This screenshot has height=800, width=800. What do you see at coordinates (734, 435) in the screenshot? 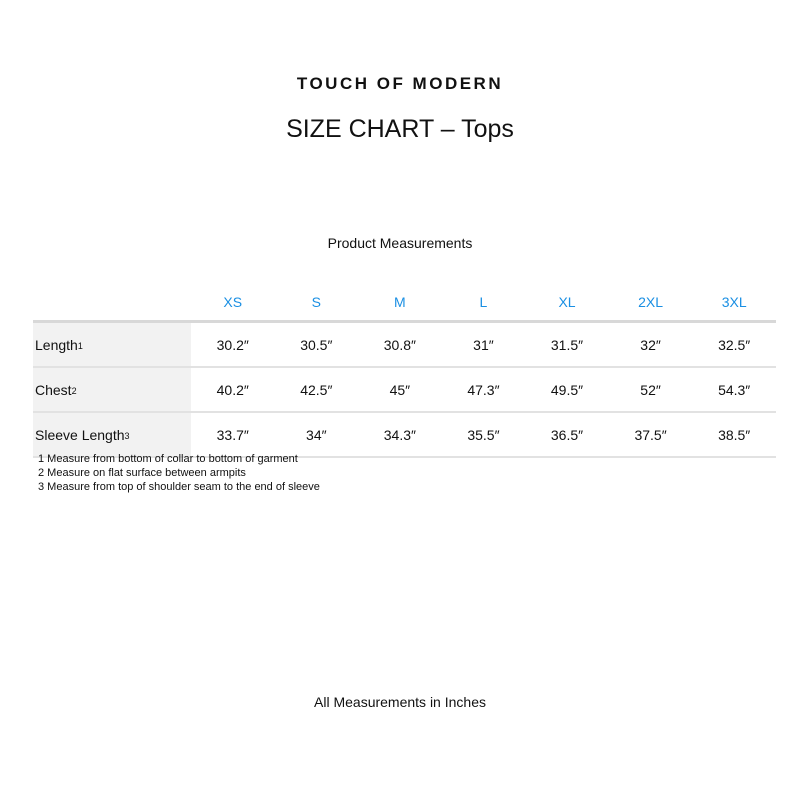
I see `measurement-cell: 38.5″` at bounding box center [734, 435].